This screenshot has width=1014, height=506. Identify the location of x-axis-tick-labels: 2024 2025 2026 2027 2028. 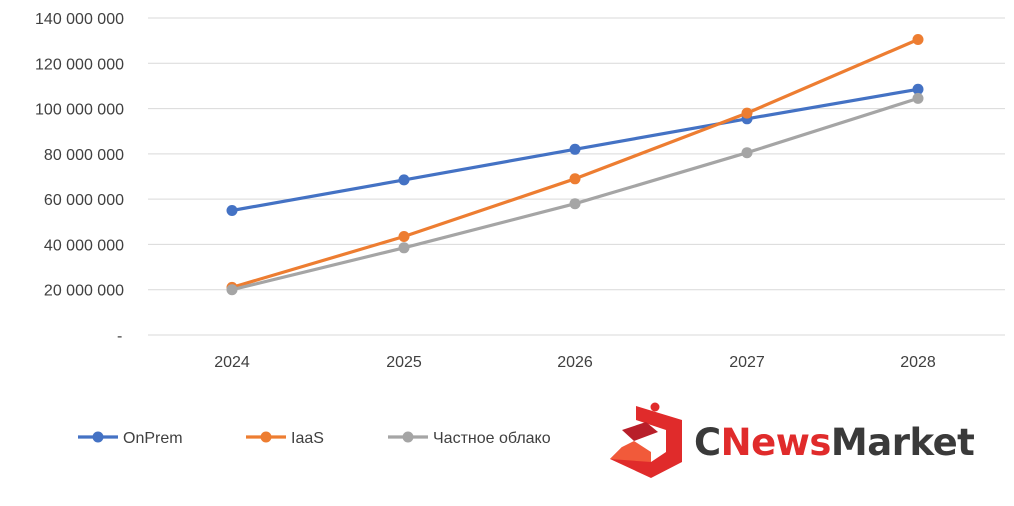
(575, 362).